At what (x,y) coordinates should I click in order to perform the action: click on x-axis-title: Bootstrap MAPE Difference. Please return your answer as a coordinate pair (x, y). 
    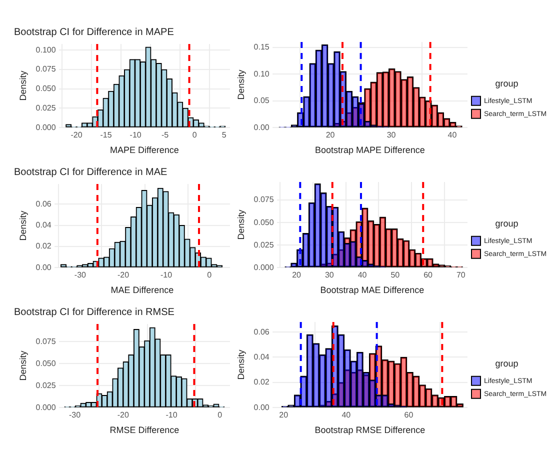
    Looking at the image, I should click on (369, 150).